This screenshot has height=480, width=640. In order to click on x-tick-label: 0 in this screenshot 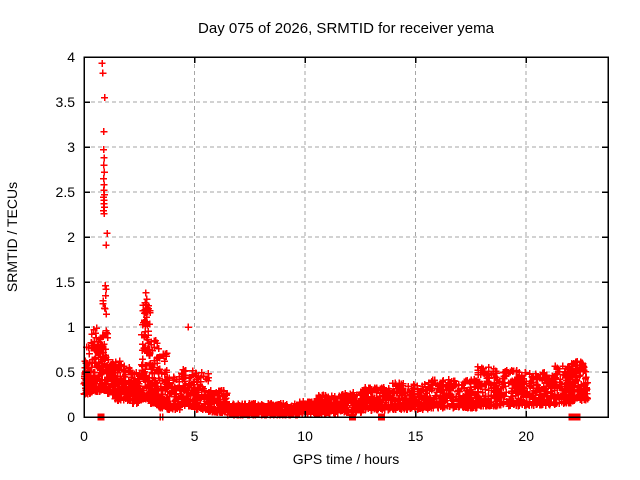, I will do `click(84, 436)`.